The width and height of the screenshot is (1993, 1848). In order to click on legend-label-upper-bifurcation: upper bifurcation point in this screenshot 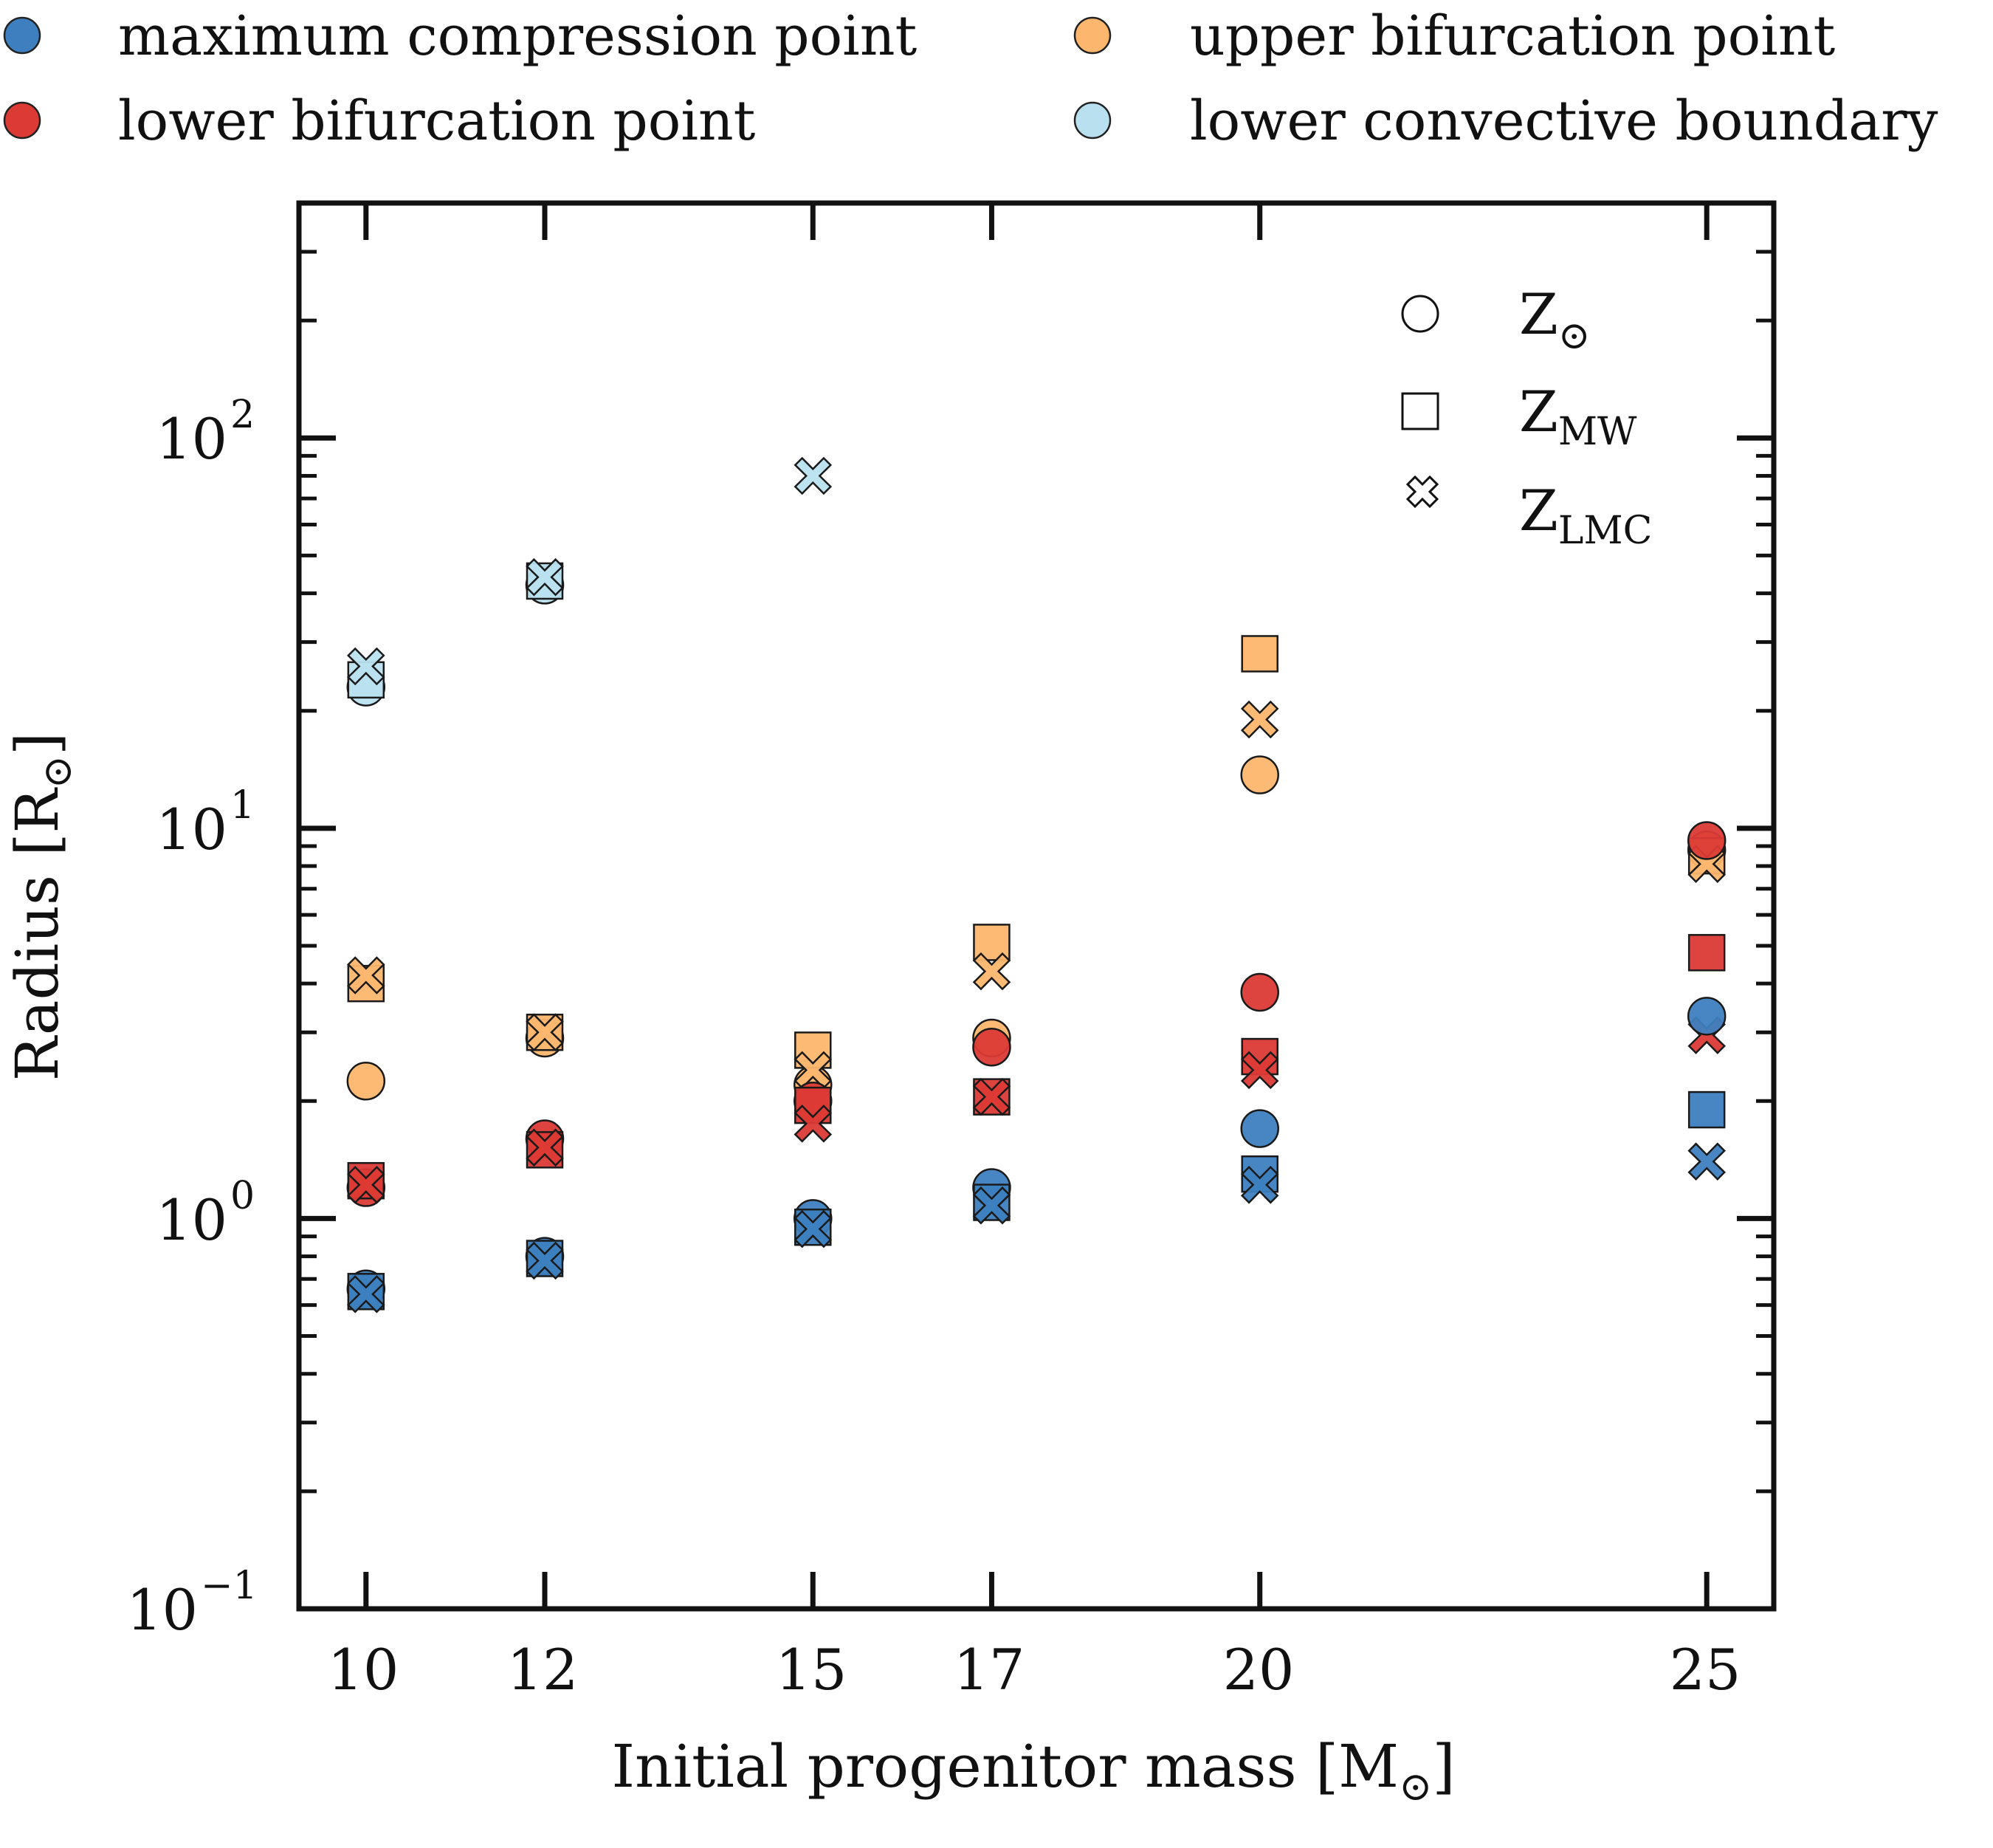, I will do `click(1512, 36)`.